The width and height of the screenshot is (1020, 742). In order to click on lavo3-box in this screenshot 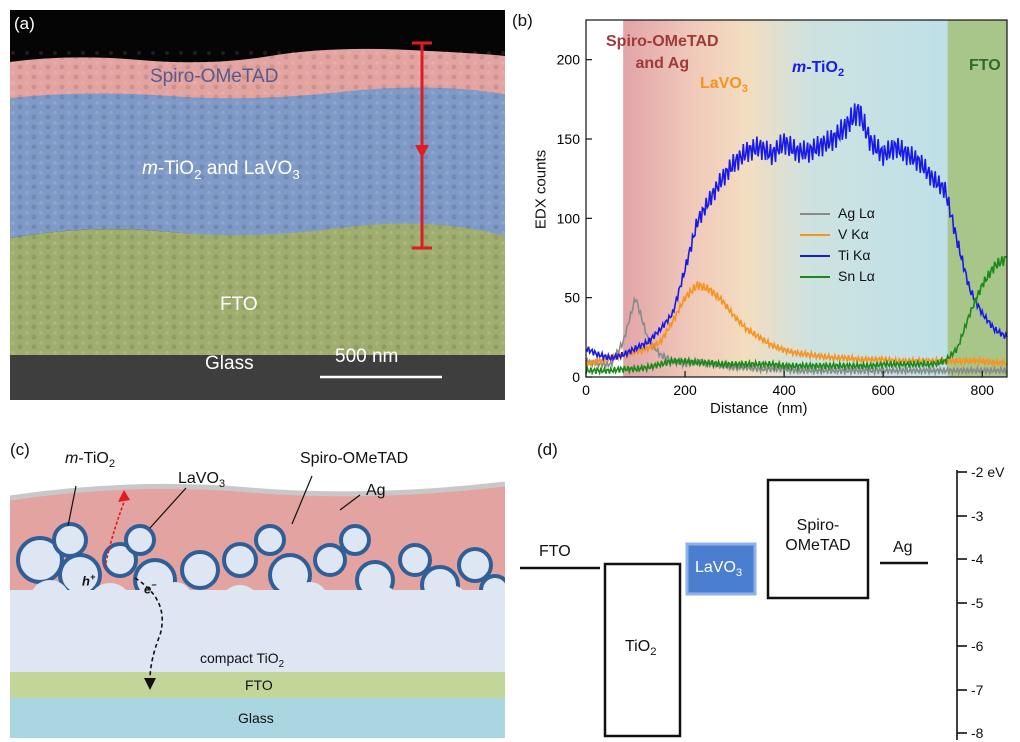, I will do `click(721, 569)`.